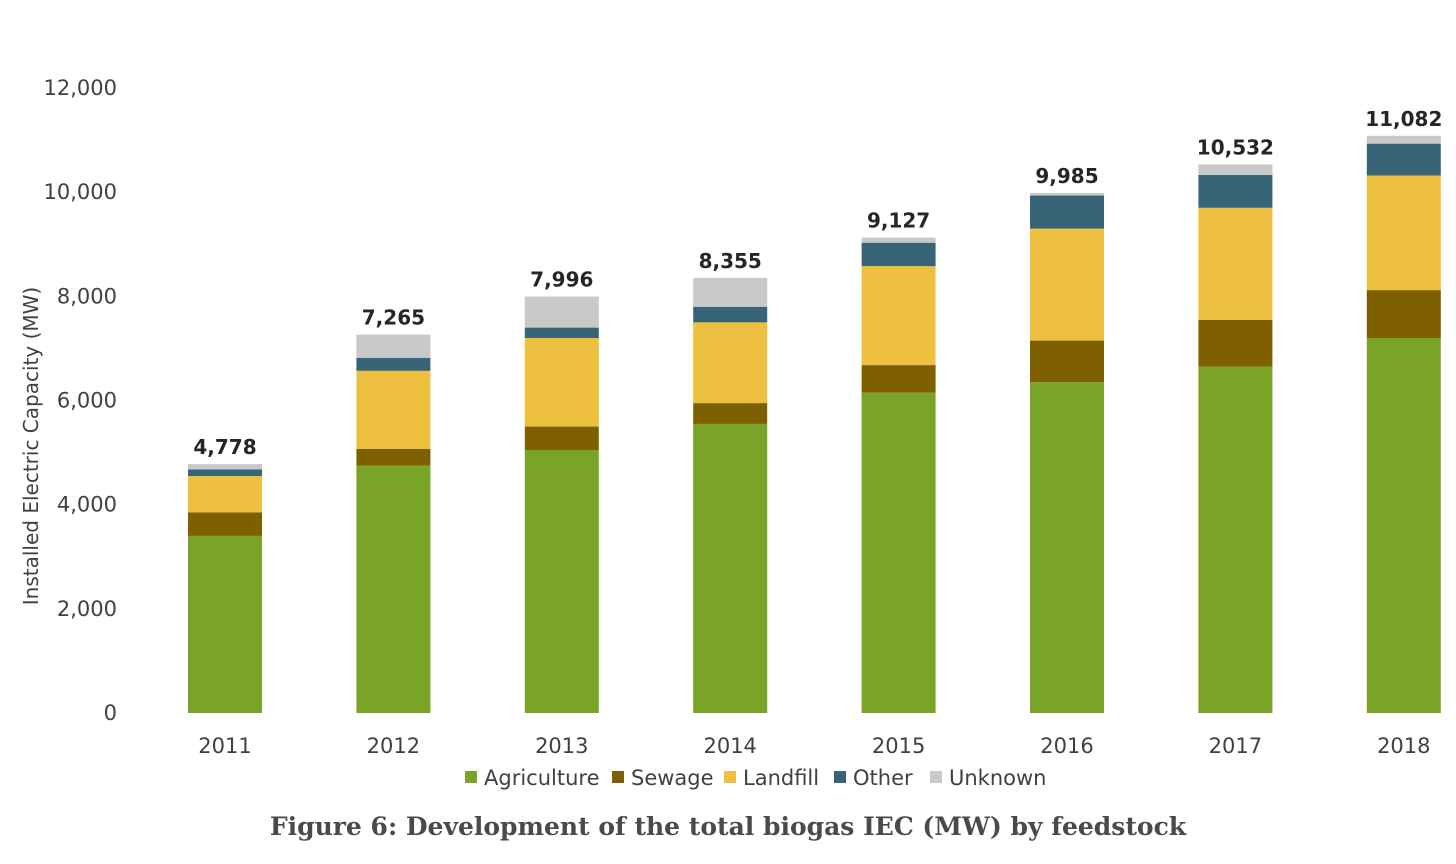 This screenshot has width=1456, height=864. Describe the element at coordinates (471, 777) in the screenshot. I see `legend-swatch-agriculture` at that location.